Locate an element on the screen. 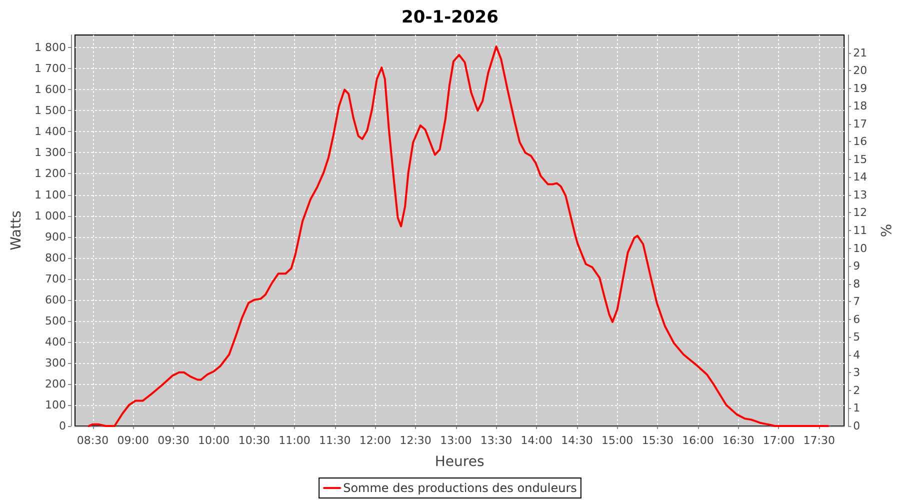 Image resolution: width=900 pixels, height=500 pixels. chart-title: 20-1-2026 is located at coordinates (450, 18).